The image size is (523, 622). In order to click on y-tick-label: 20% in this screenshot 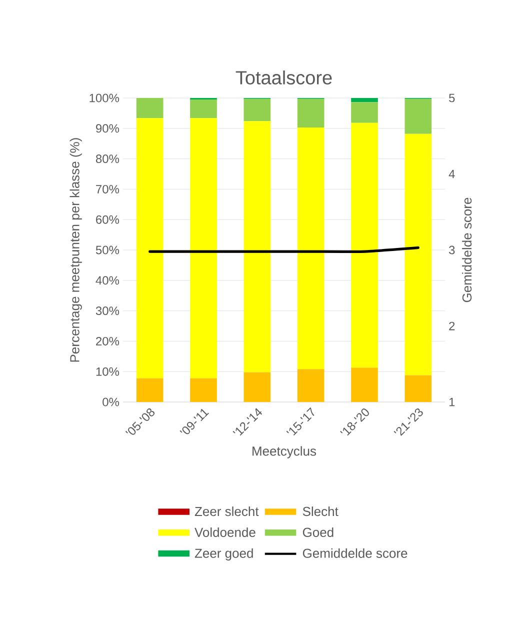, I will do `click(108, 341)`.